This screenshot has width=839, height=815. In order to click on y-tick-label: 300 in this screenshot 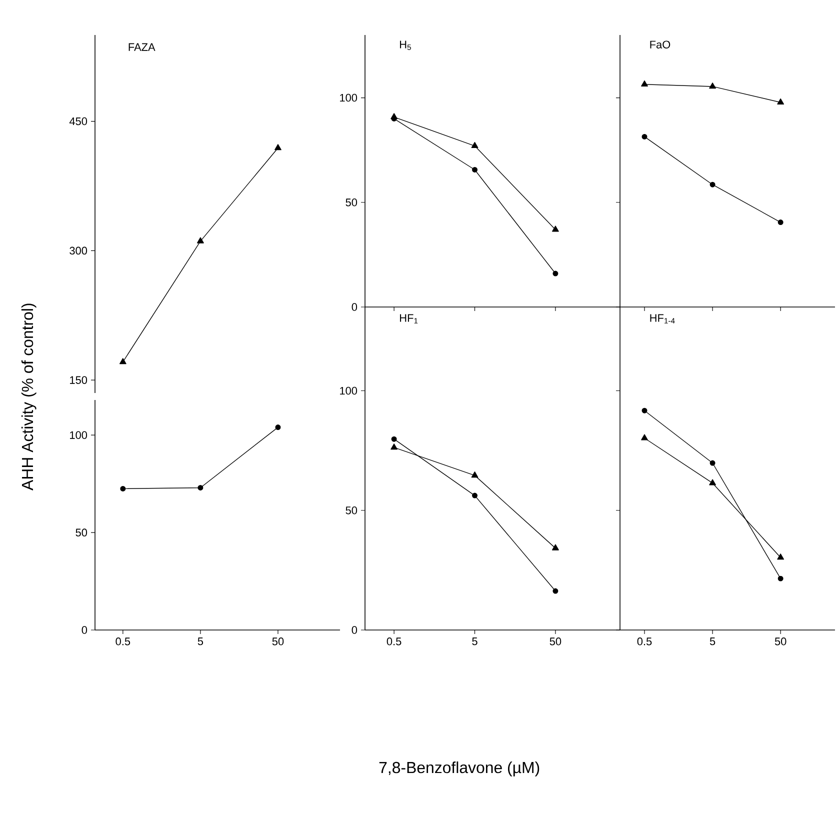, I will do `click(79, 250)`.